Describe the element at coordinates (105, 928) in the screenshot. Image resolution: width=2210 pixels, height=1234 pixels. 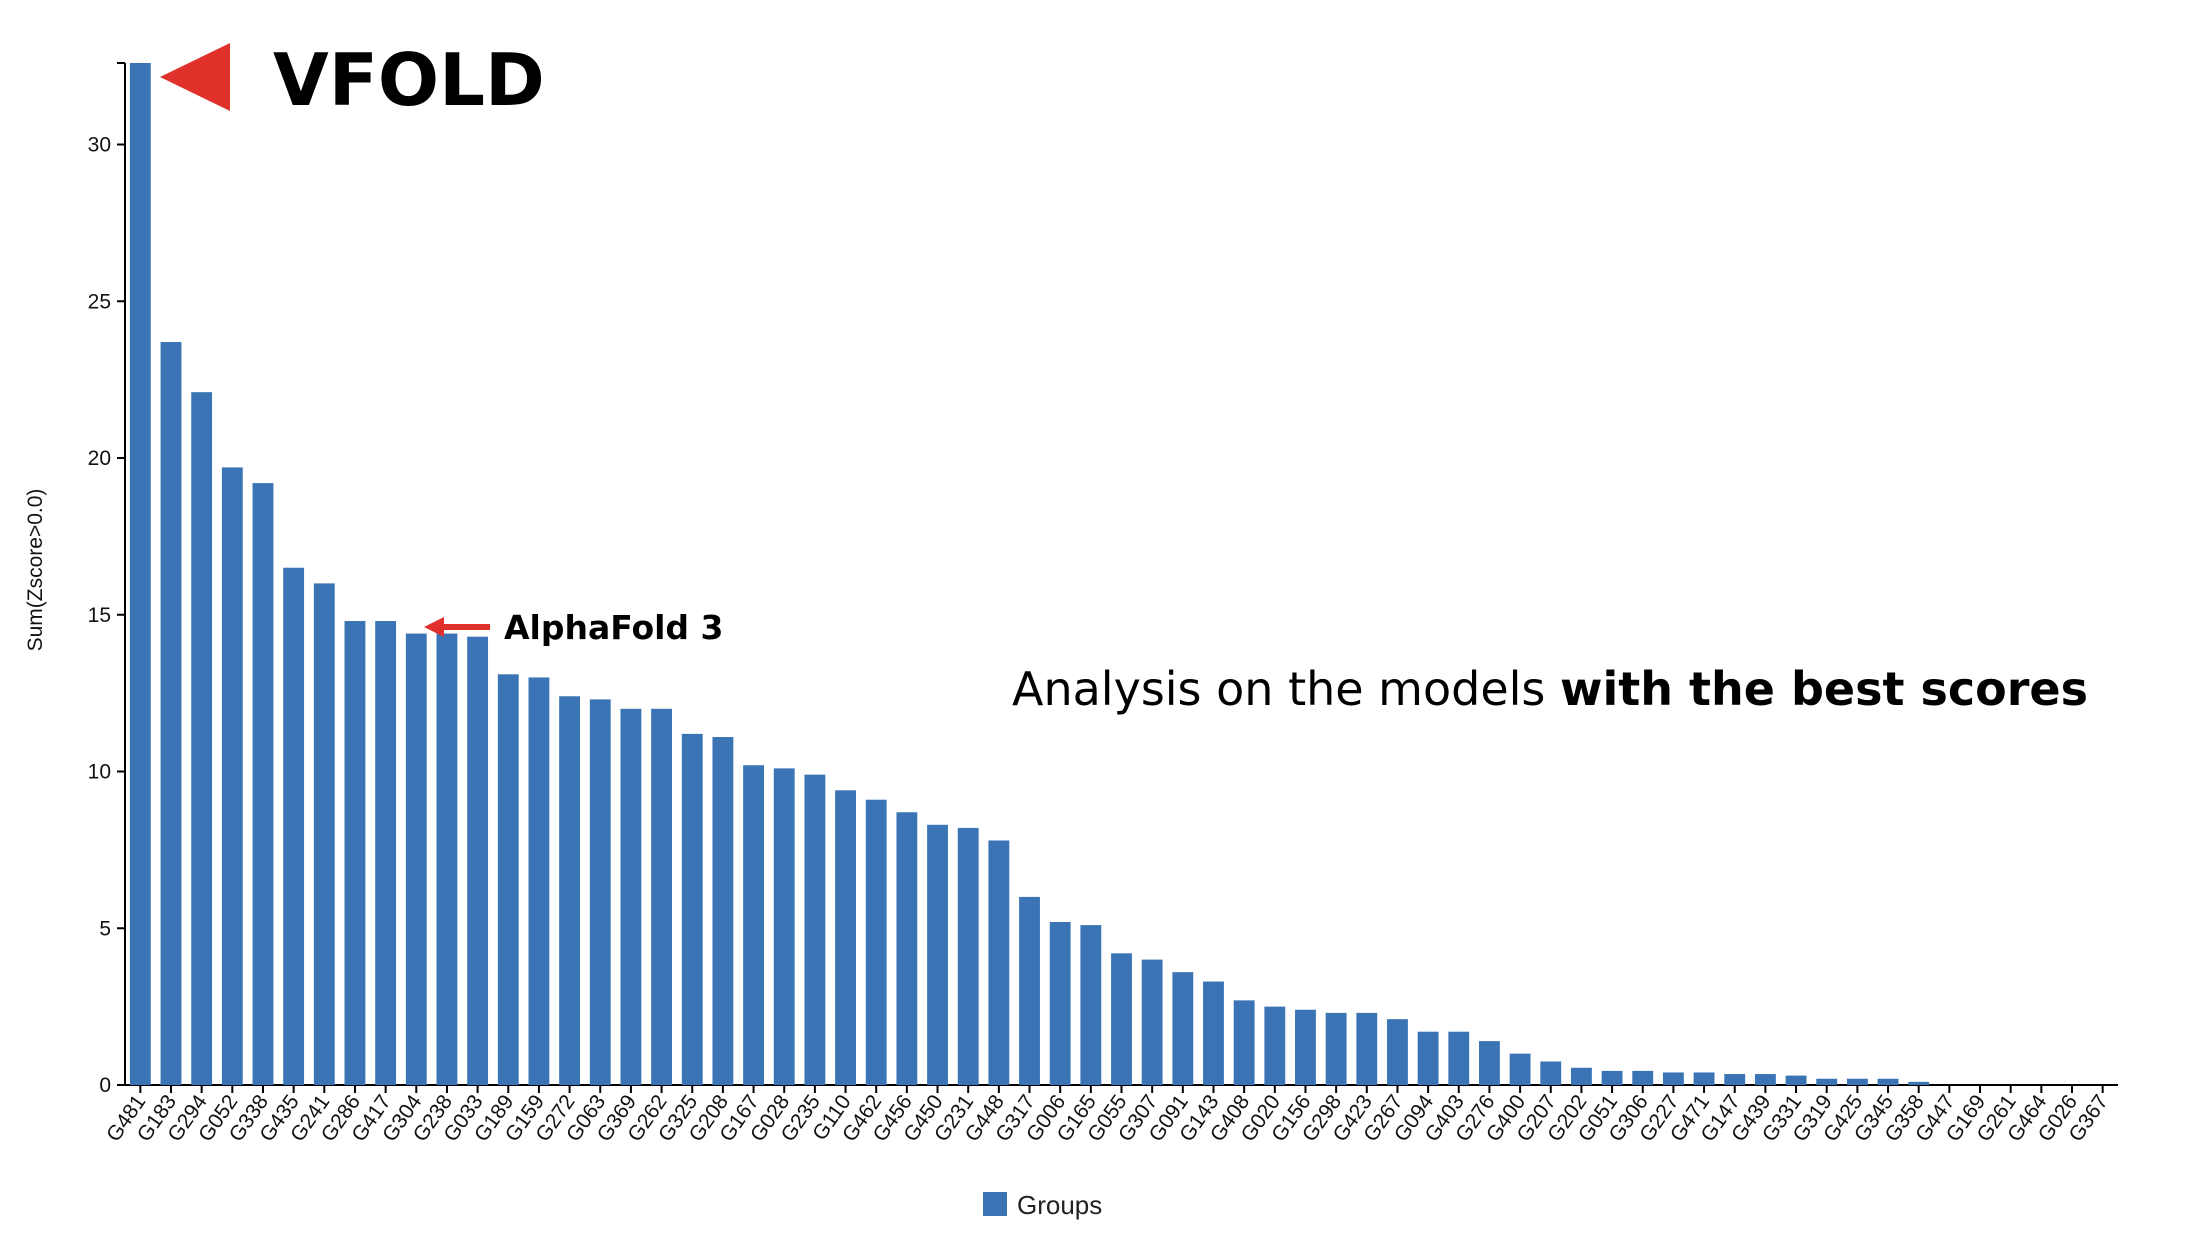
I see `y-tick-label: 5` at that location.